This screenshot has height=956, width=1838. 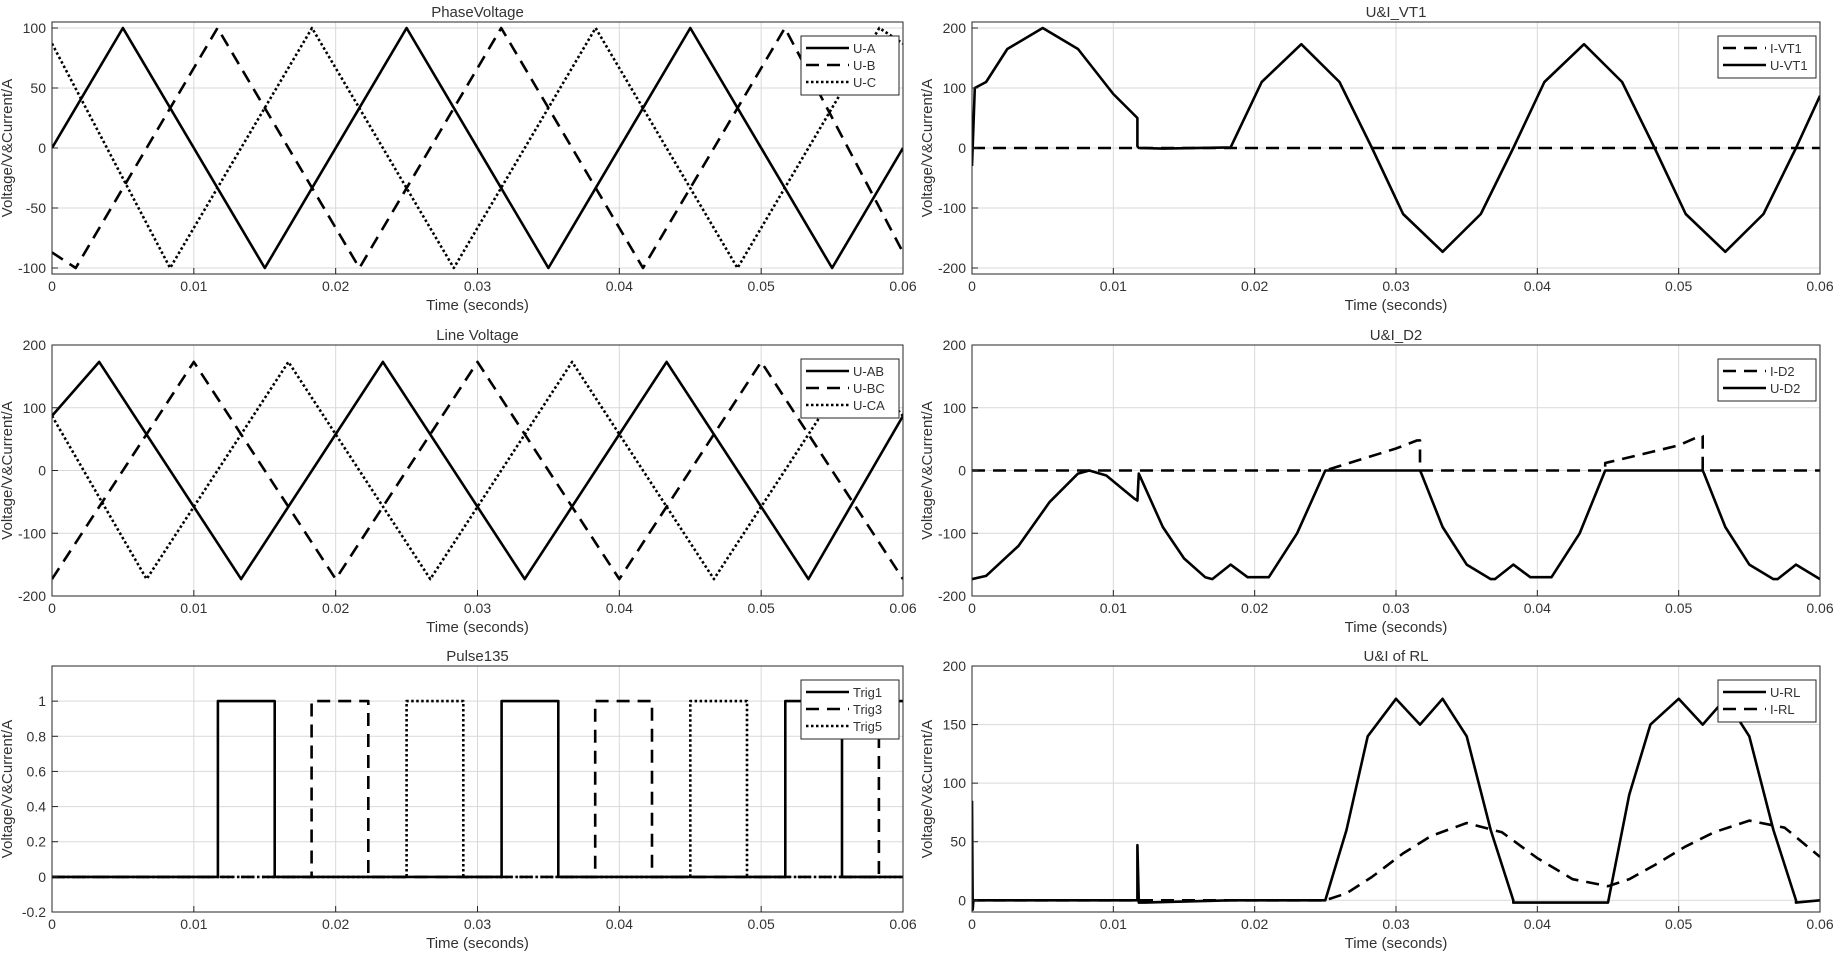 What do you see at coordinates (477, 335) in the screenshot?
I see `chart-title: Line Voltage` at bounding box center [477, 335].